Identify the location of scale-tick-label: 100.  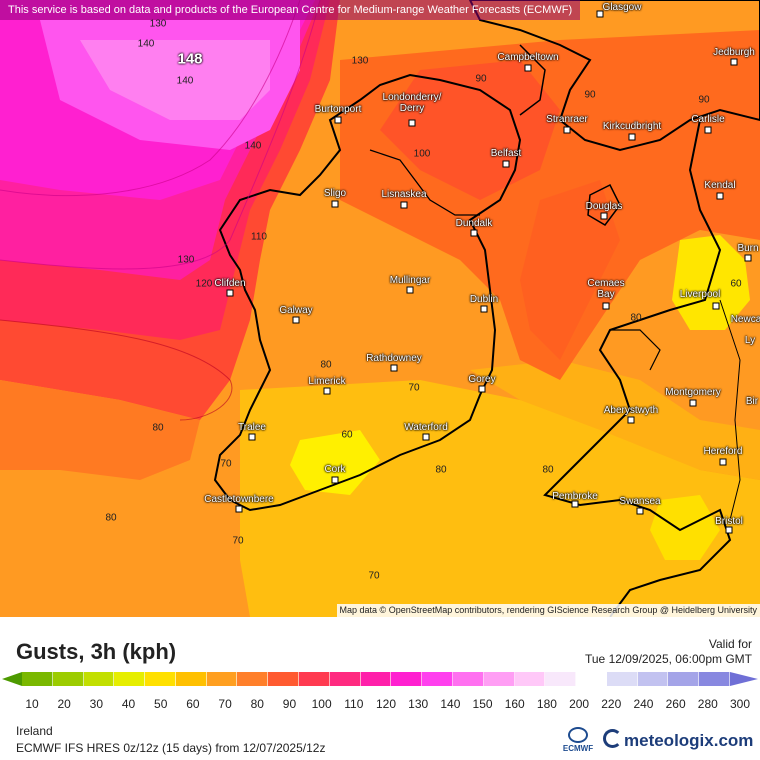
(321, 704).